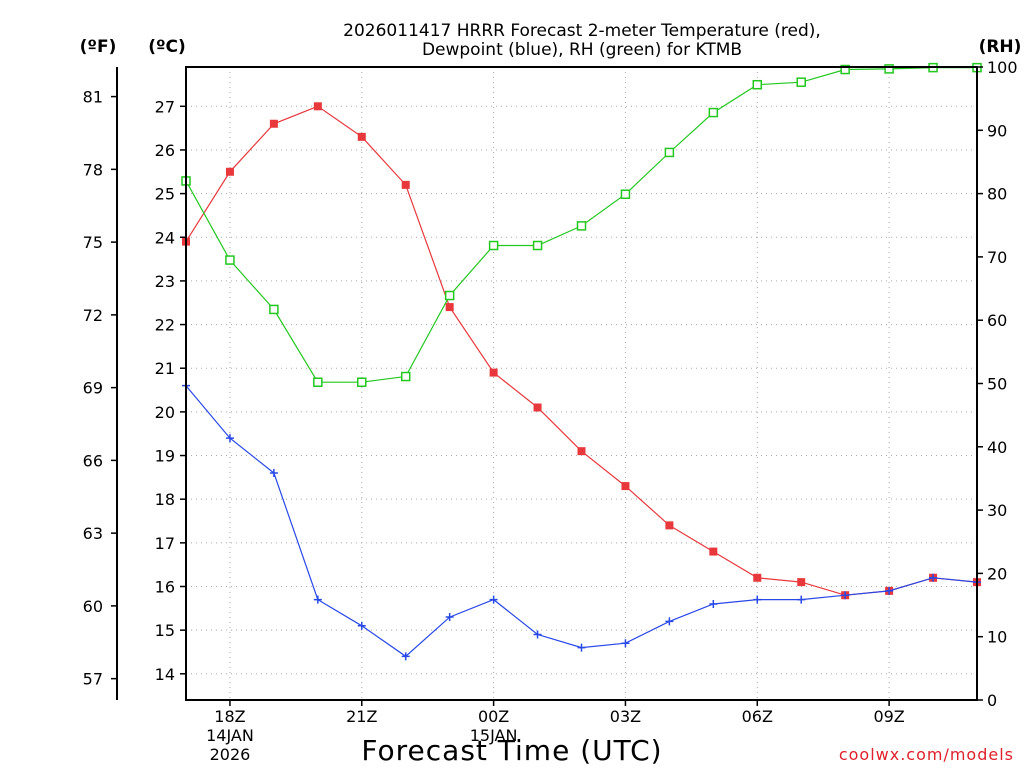 The image size is (1024, 768). What do you see at coordinates (93, 388) in the screenshot?
I see `fahrenheit-tick-label: 69` at bounding box center [93, 388].